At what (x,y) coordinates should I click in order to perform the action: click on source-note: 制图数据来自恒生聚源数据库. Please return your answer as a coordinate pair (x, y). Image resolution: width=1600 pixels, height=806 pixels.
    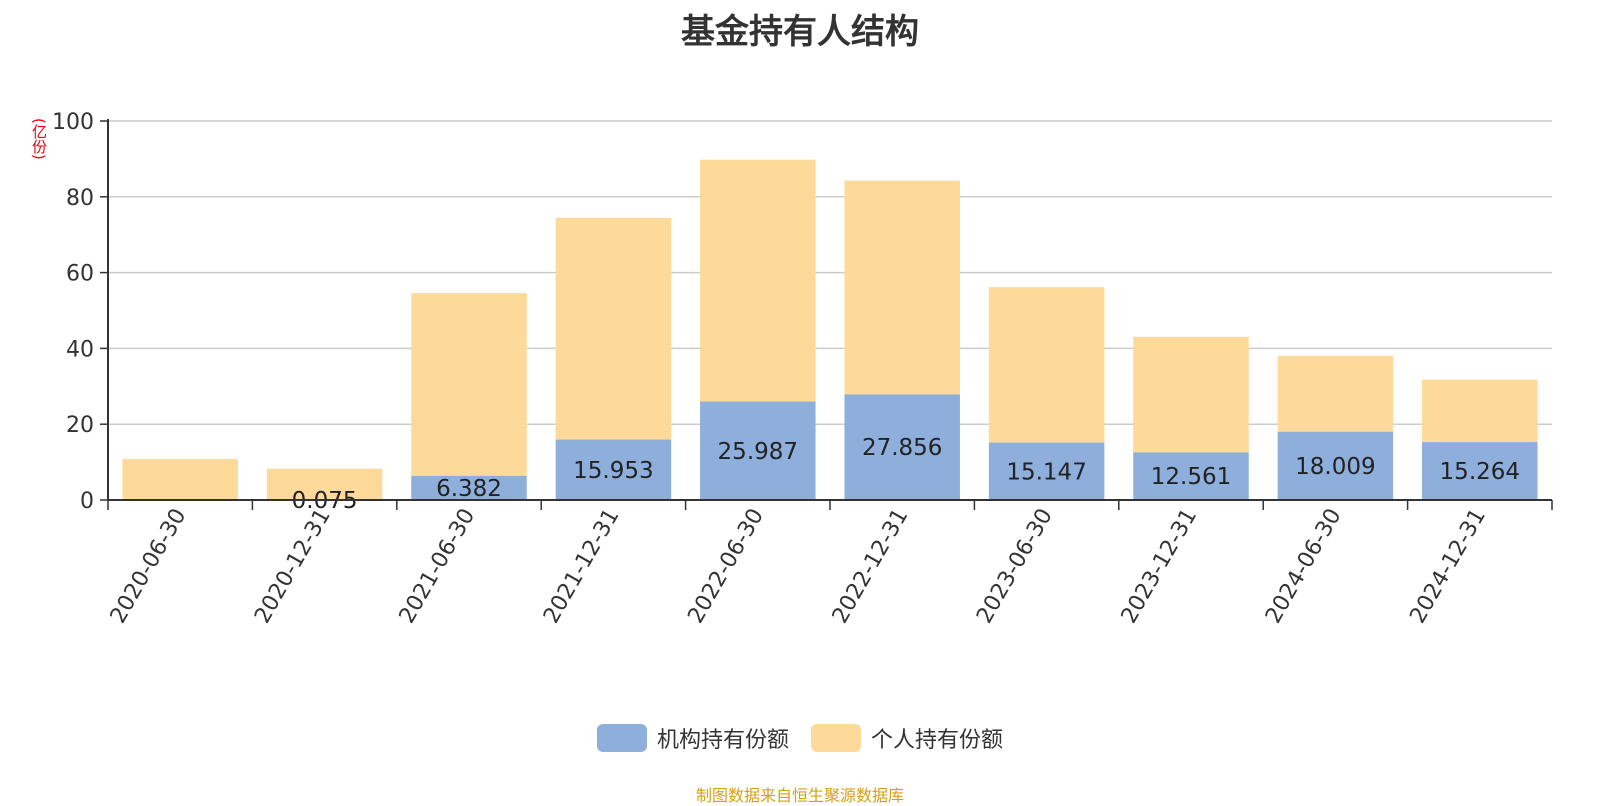
    Looking at the image, I should click on (800, 794).